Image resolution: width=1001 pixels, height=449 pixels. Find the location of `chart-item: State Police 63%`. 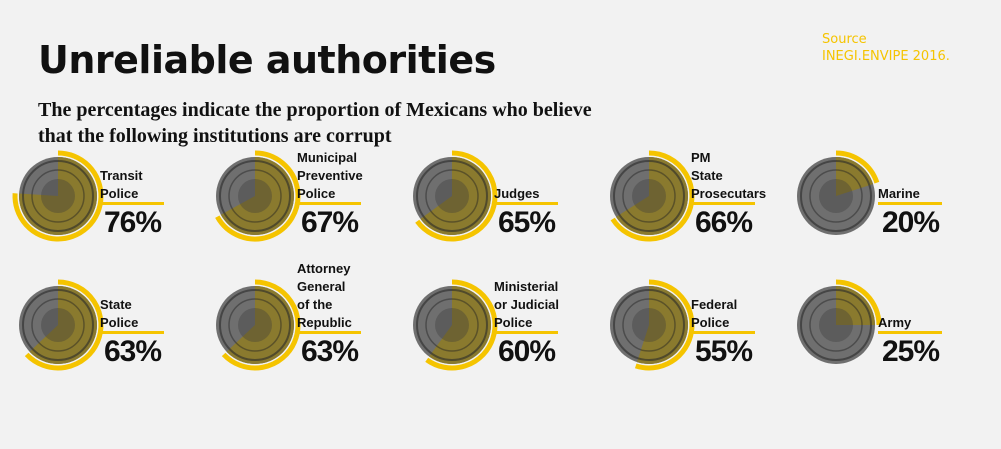

chart-item: State Police 63% is located at coordinates (97, 327).